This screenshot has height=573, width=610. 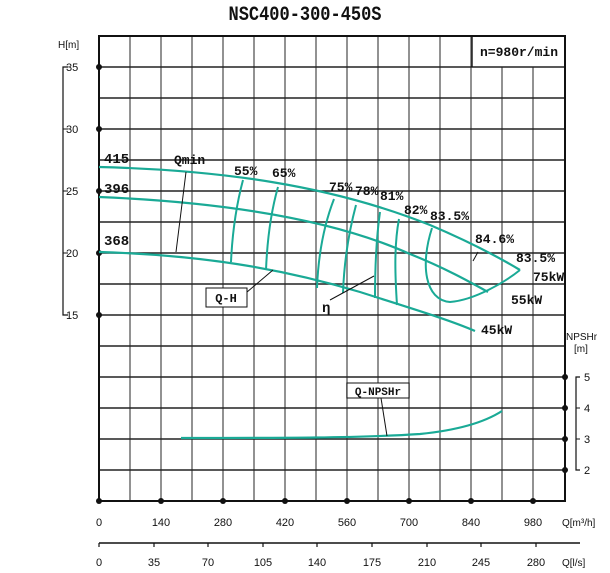 What do you see at coordinates (579, 523) in the screenshot?
I see `x-axis-label: Q[m³/h]` at bounding box center [579, 523].